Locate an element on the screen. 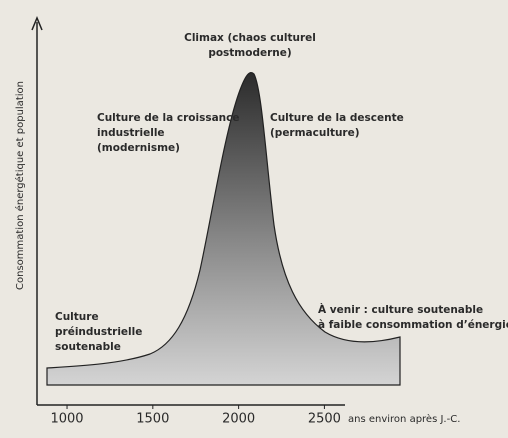 Image resolution: width=508 pixels, height=438 pixels. x-axis-label: ans environ après J.-C. is located at coordinates (404, 419).